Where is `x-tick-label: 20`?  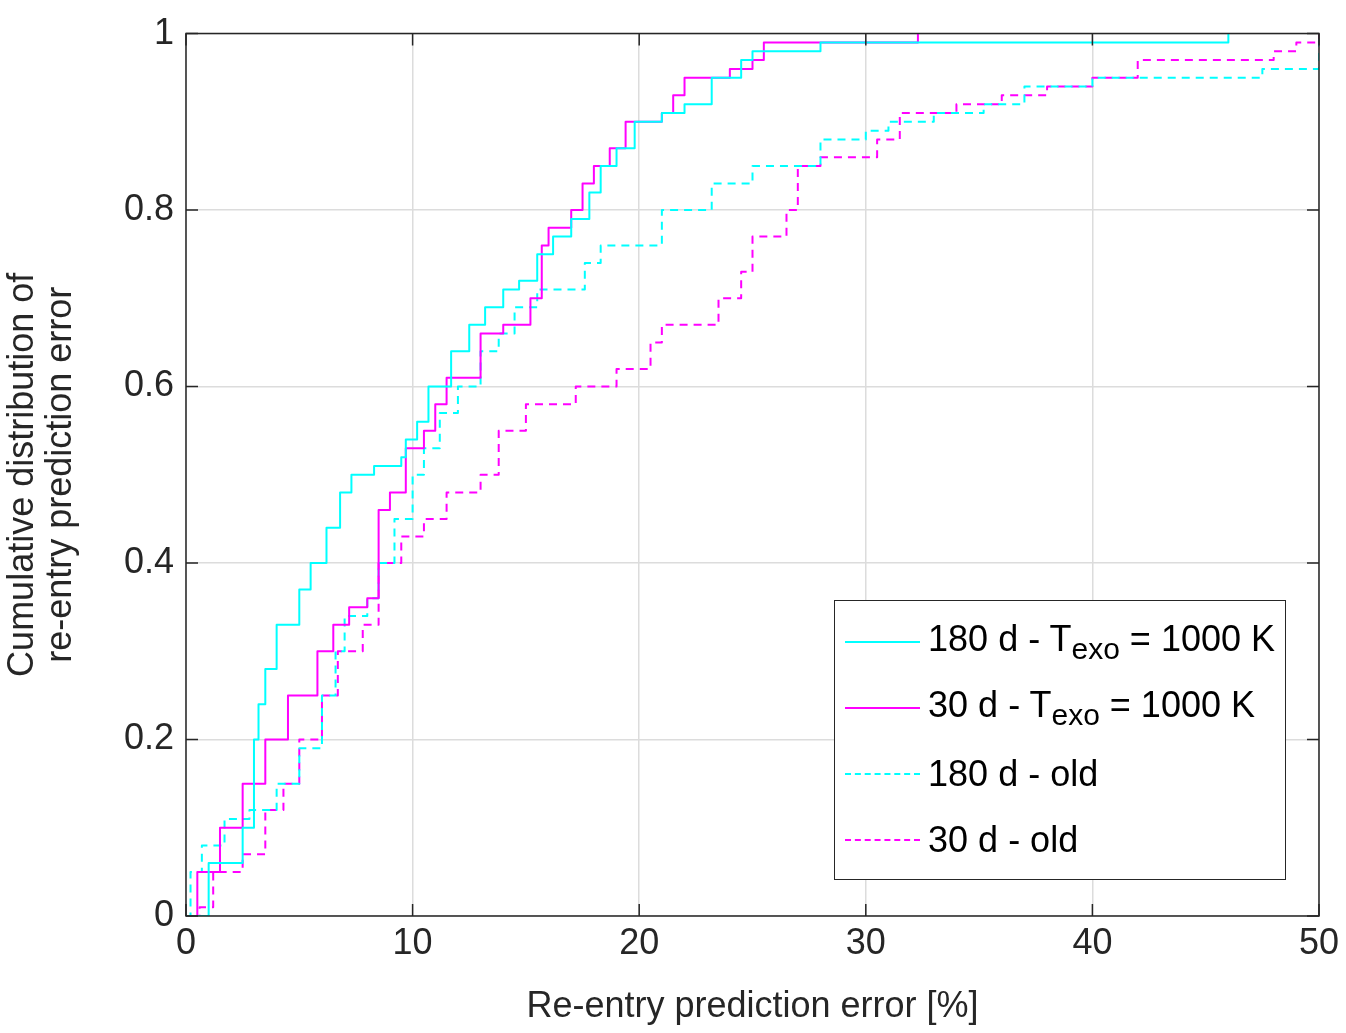 x-tick-label: 20 is located at coordinates (639, 941).